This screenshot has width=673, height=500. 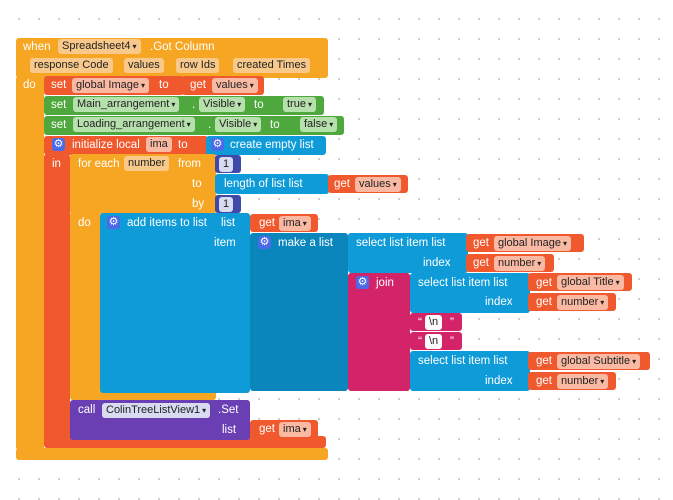 I want to click on foreach-footer, so click(x=143, y=395).